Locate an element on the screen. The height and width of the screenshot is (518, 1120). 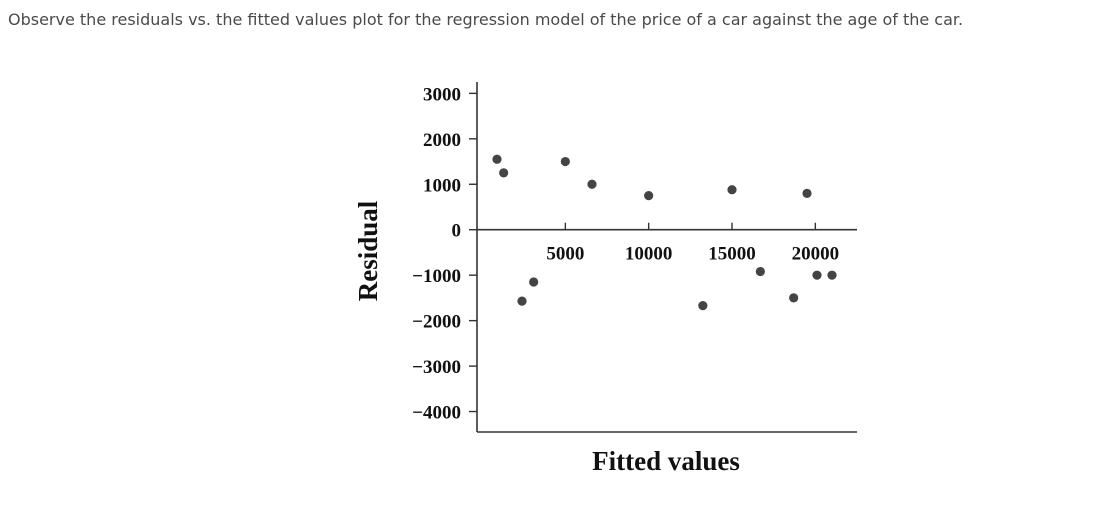
x-tick-label: 20000 is located at coordinates (816, 254).